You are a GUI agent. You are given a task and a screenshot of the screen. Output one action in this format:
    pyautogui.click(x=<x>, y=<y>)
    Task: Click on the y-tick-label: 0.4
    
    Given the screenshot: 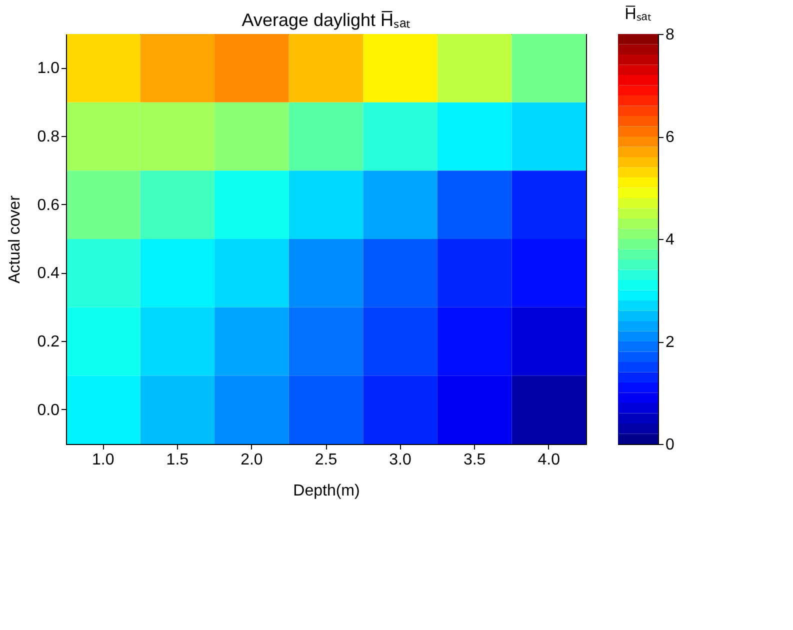 What is the action you would take?
    pyautogui.click(x=48, y=273)
    